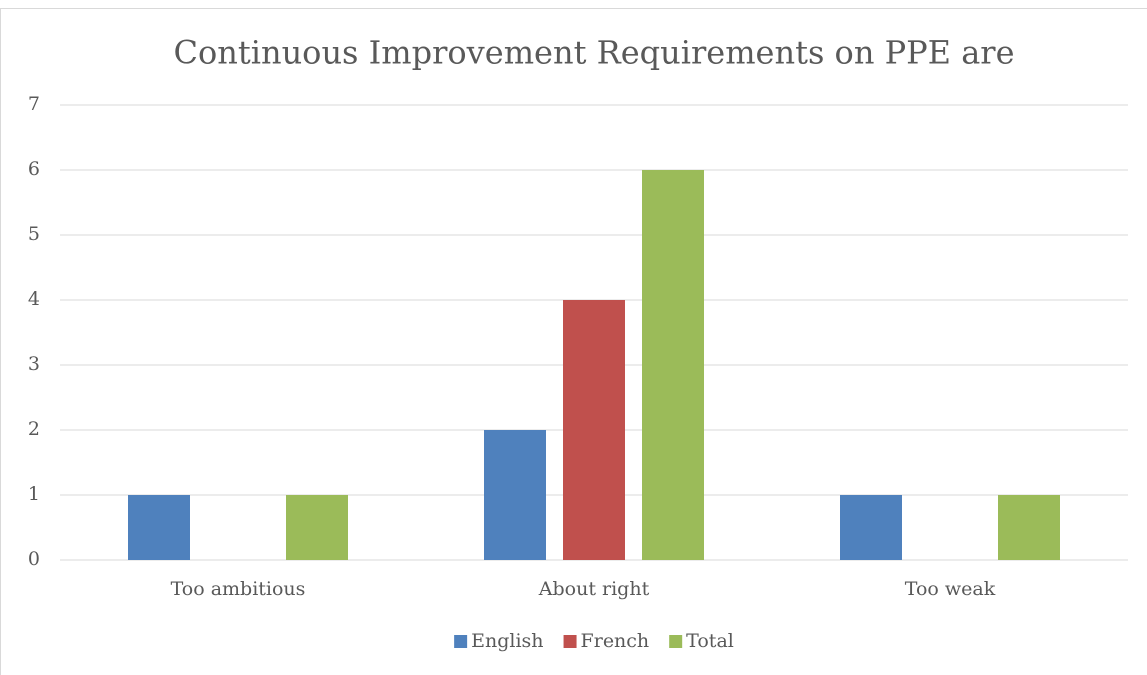 Image resolution: width=1147 pixels, height=675 pixels. I want to click on y-tick-label: 6, so click(34, 169).